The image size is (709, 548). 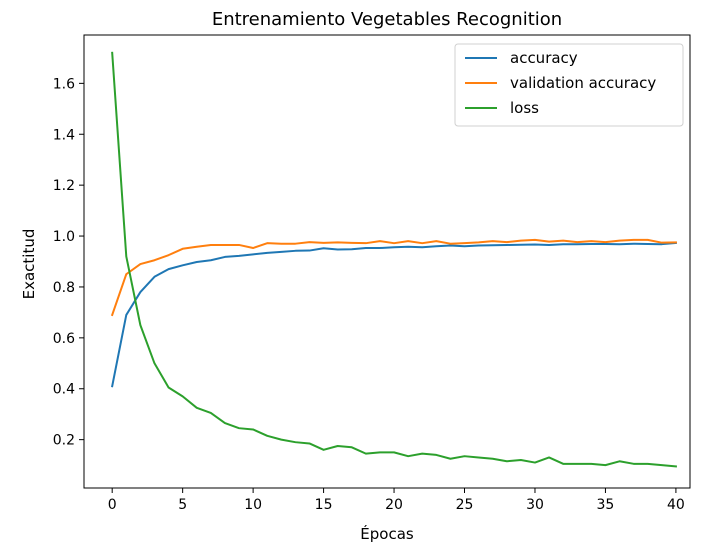 I want to click on y-tick-label: 1.0, so click(x=64, y=237).